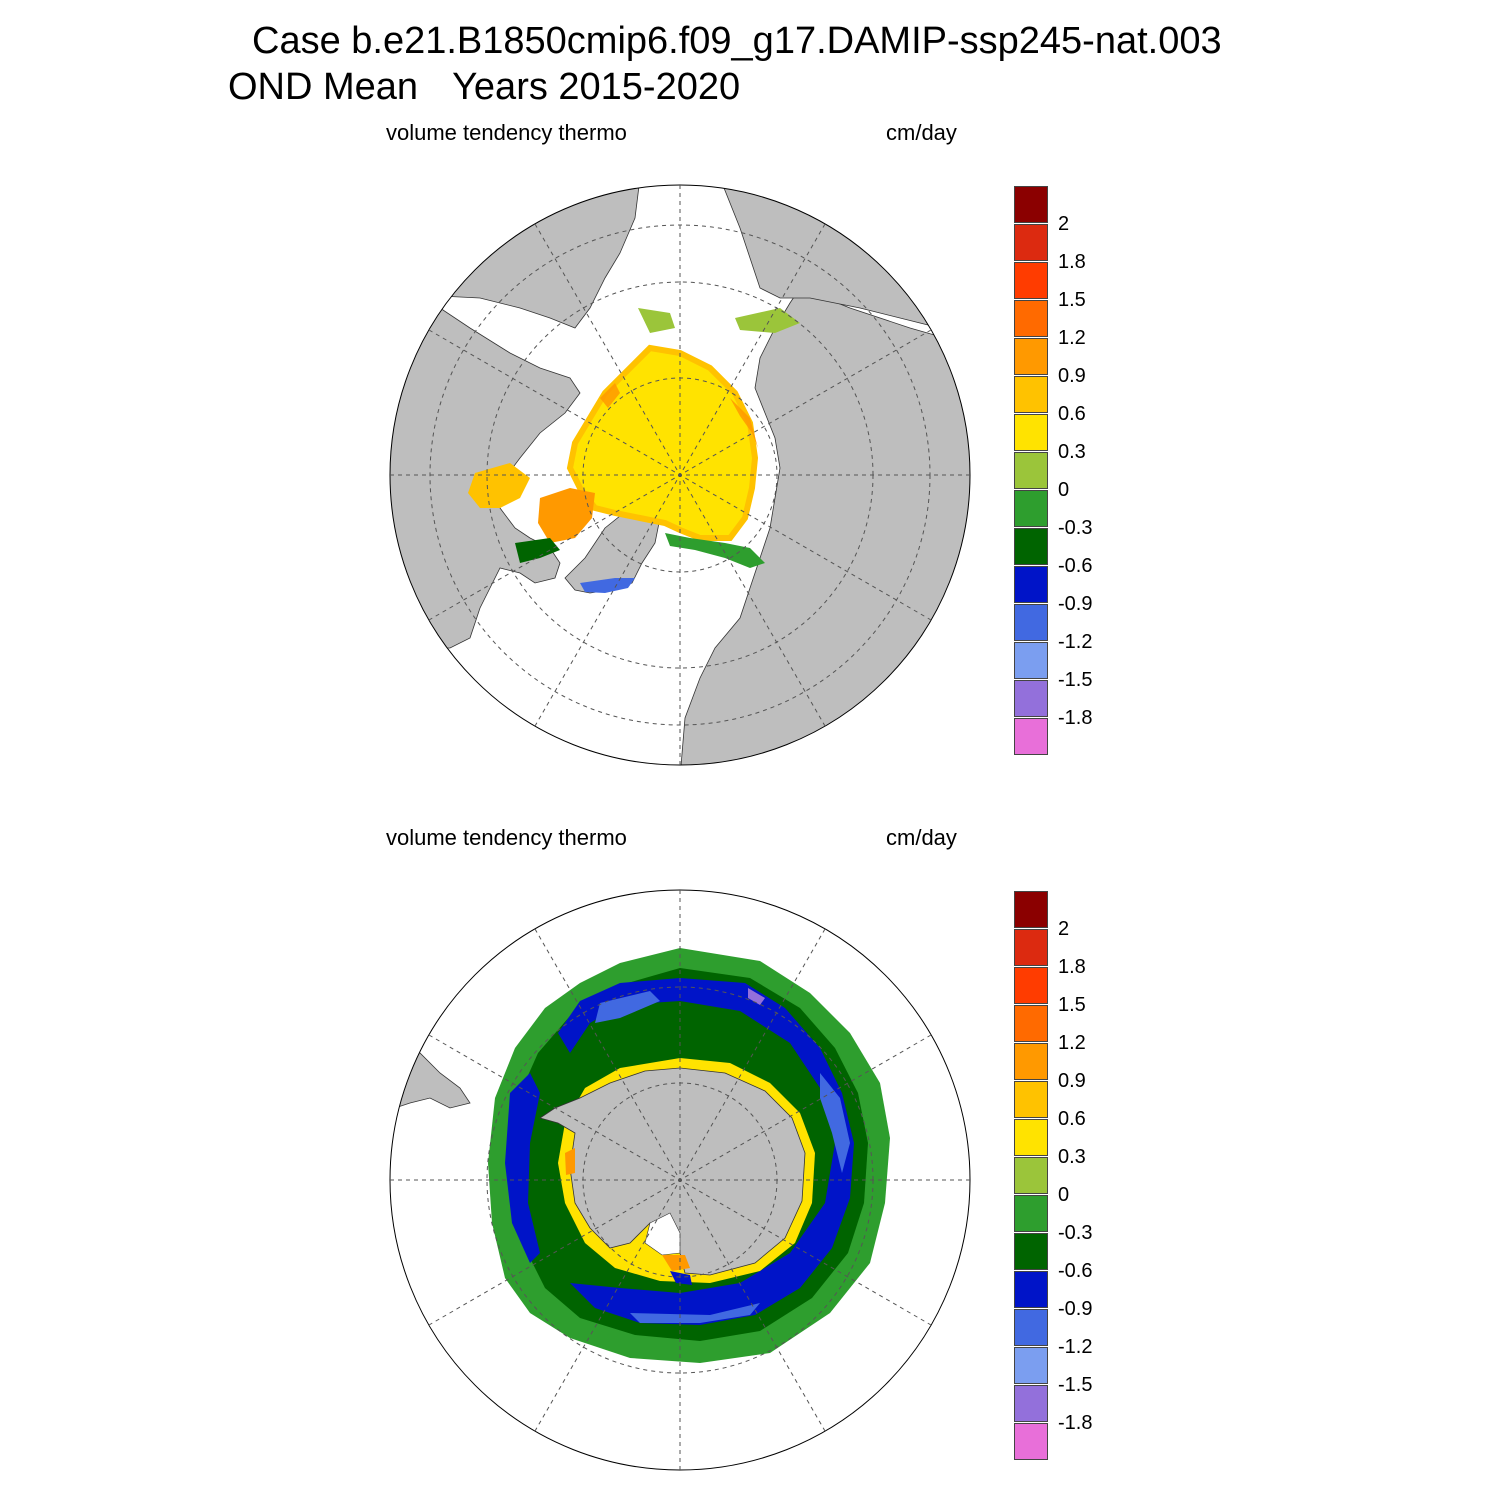 The image size is (1500, 1500). I want to click on bering-ice-green, so click(719, 320).